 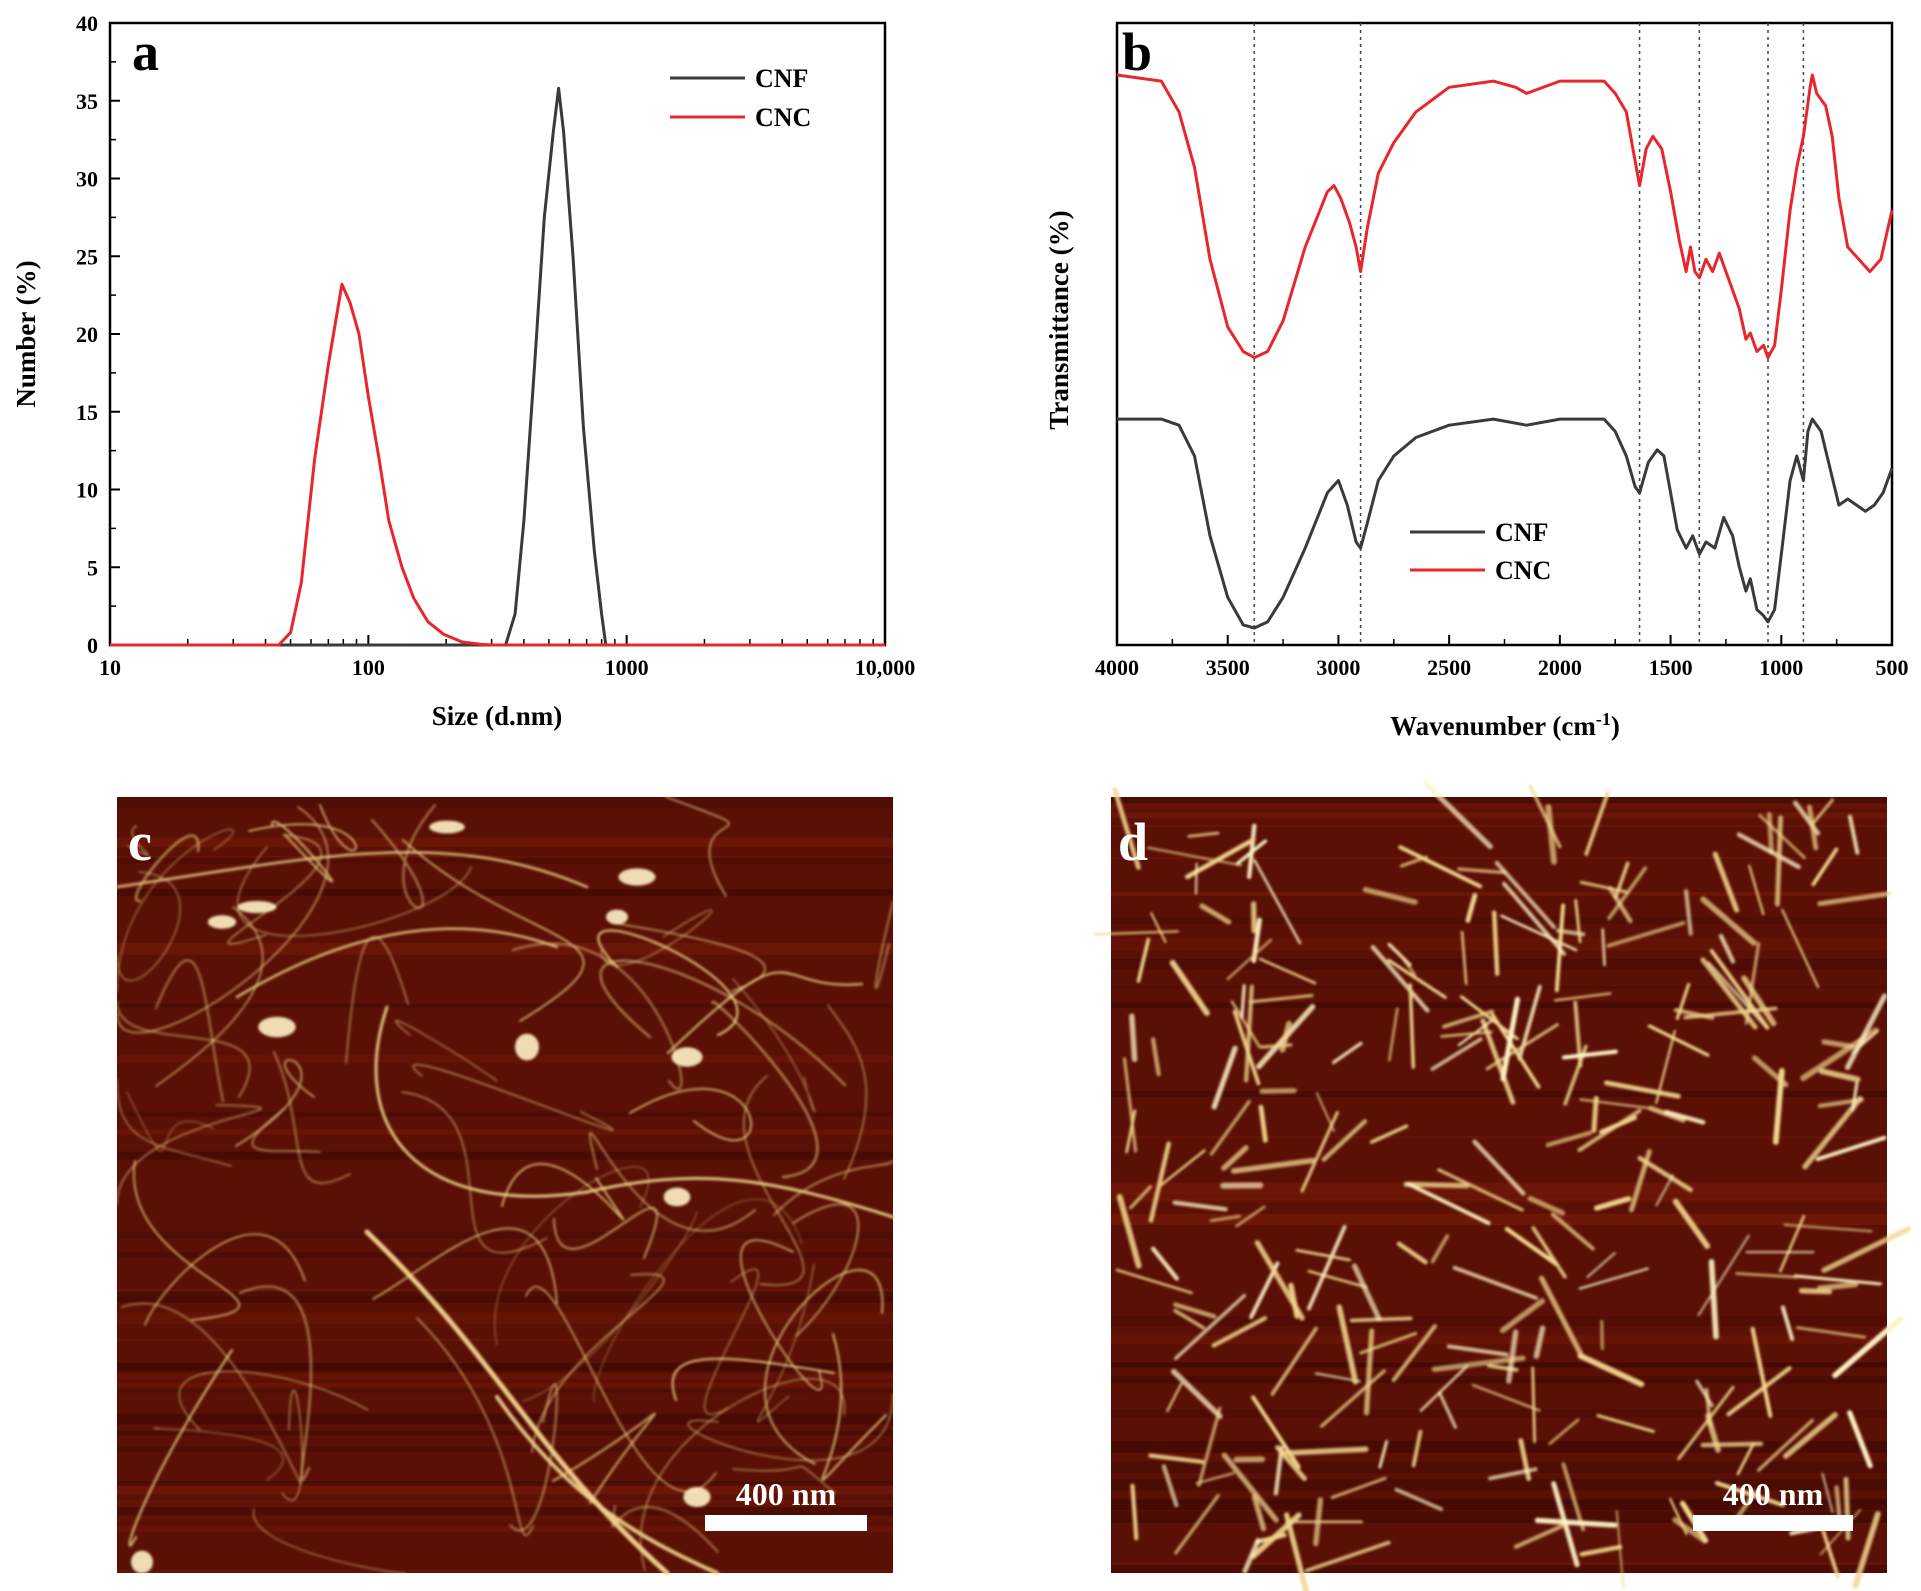 I want to click on panel-b-x-tick-label: 2500, so click(x=1449, y=667).